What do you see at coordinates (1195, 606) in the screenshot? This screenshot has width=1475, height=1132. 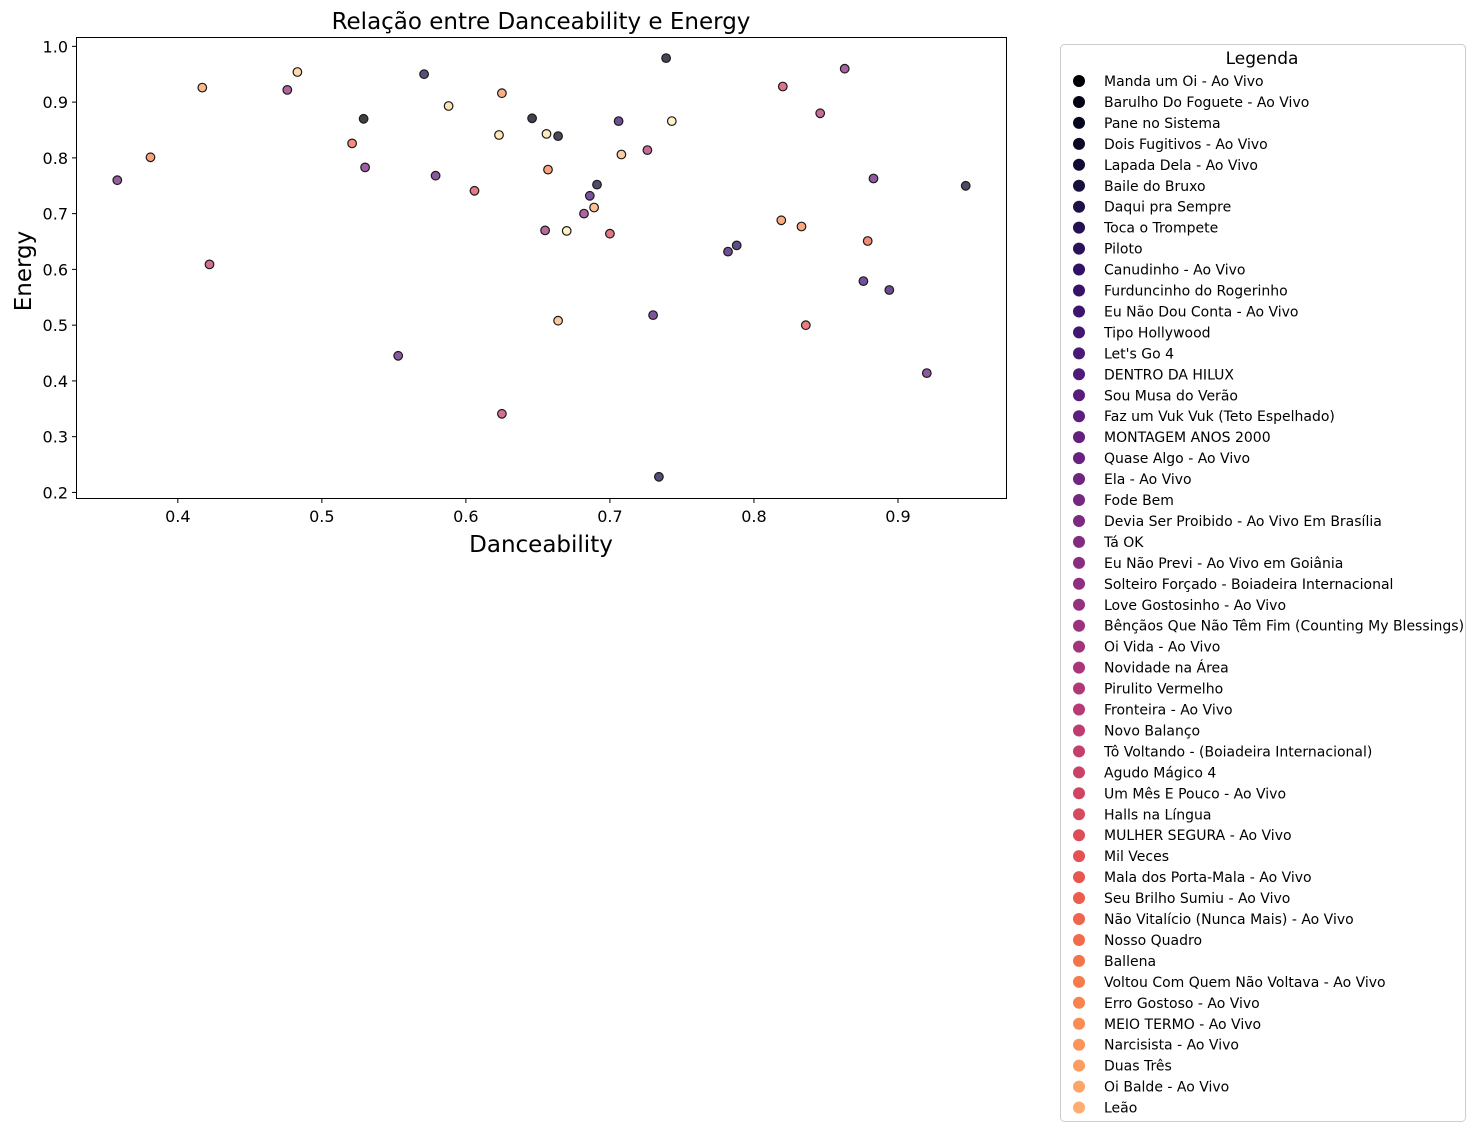 I see `legend-label: Love Gostosinho - Ao Vivo` at bounding box center [1195, 606].